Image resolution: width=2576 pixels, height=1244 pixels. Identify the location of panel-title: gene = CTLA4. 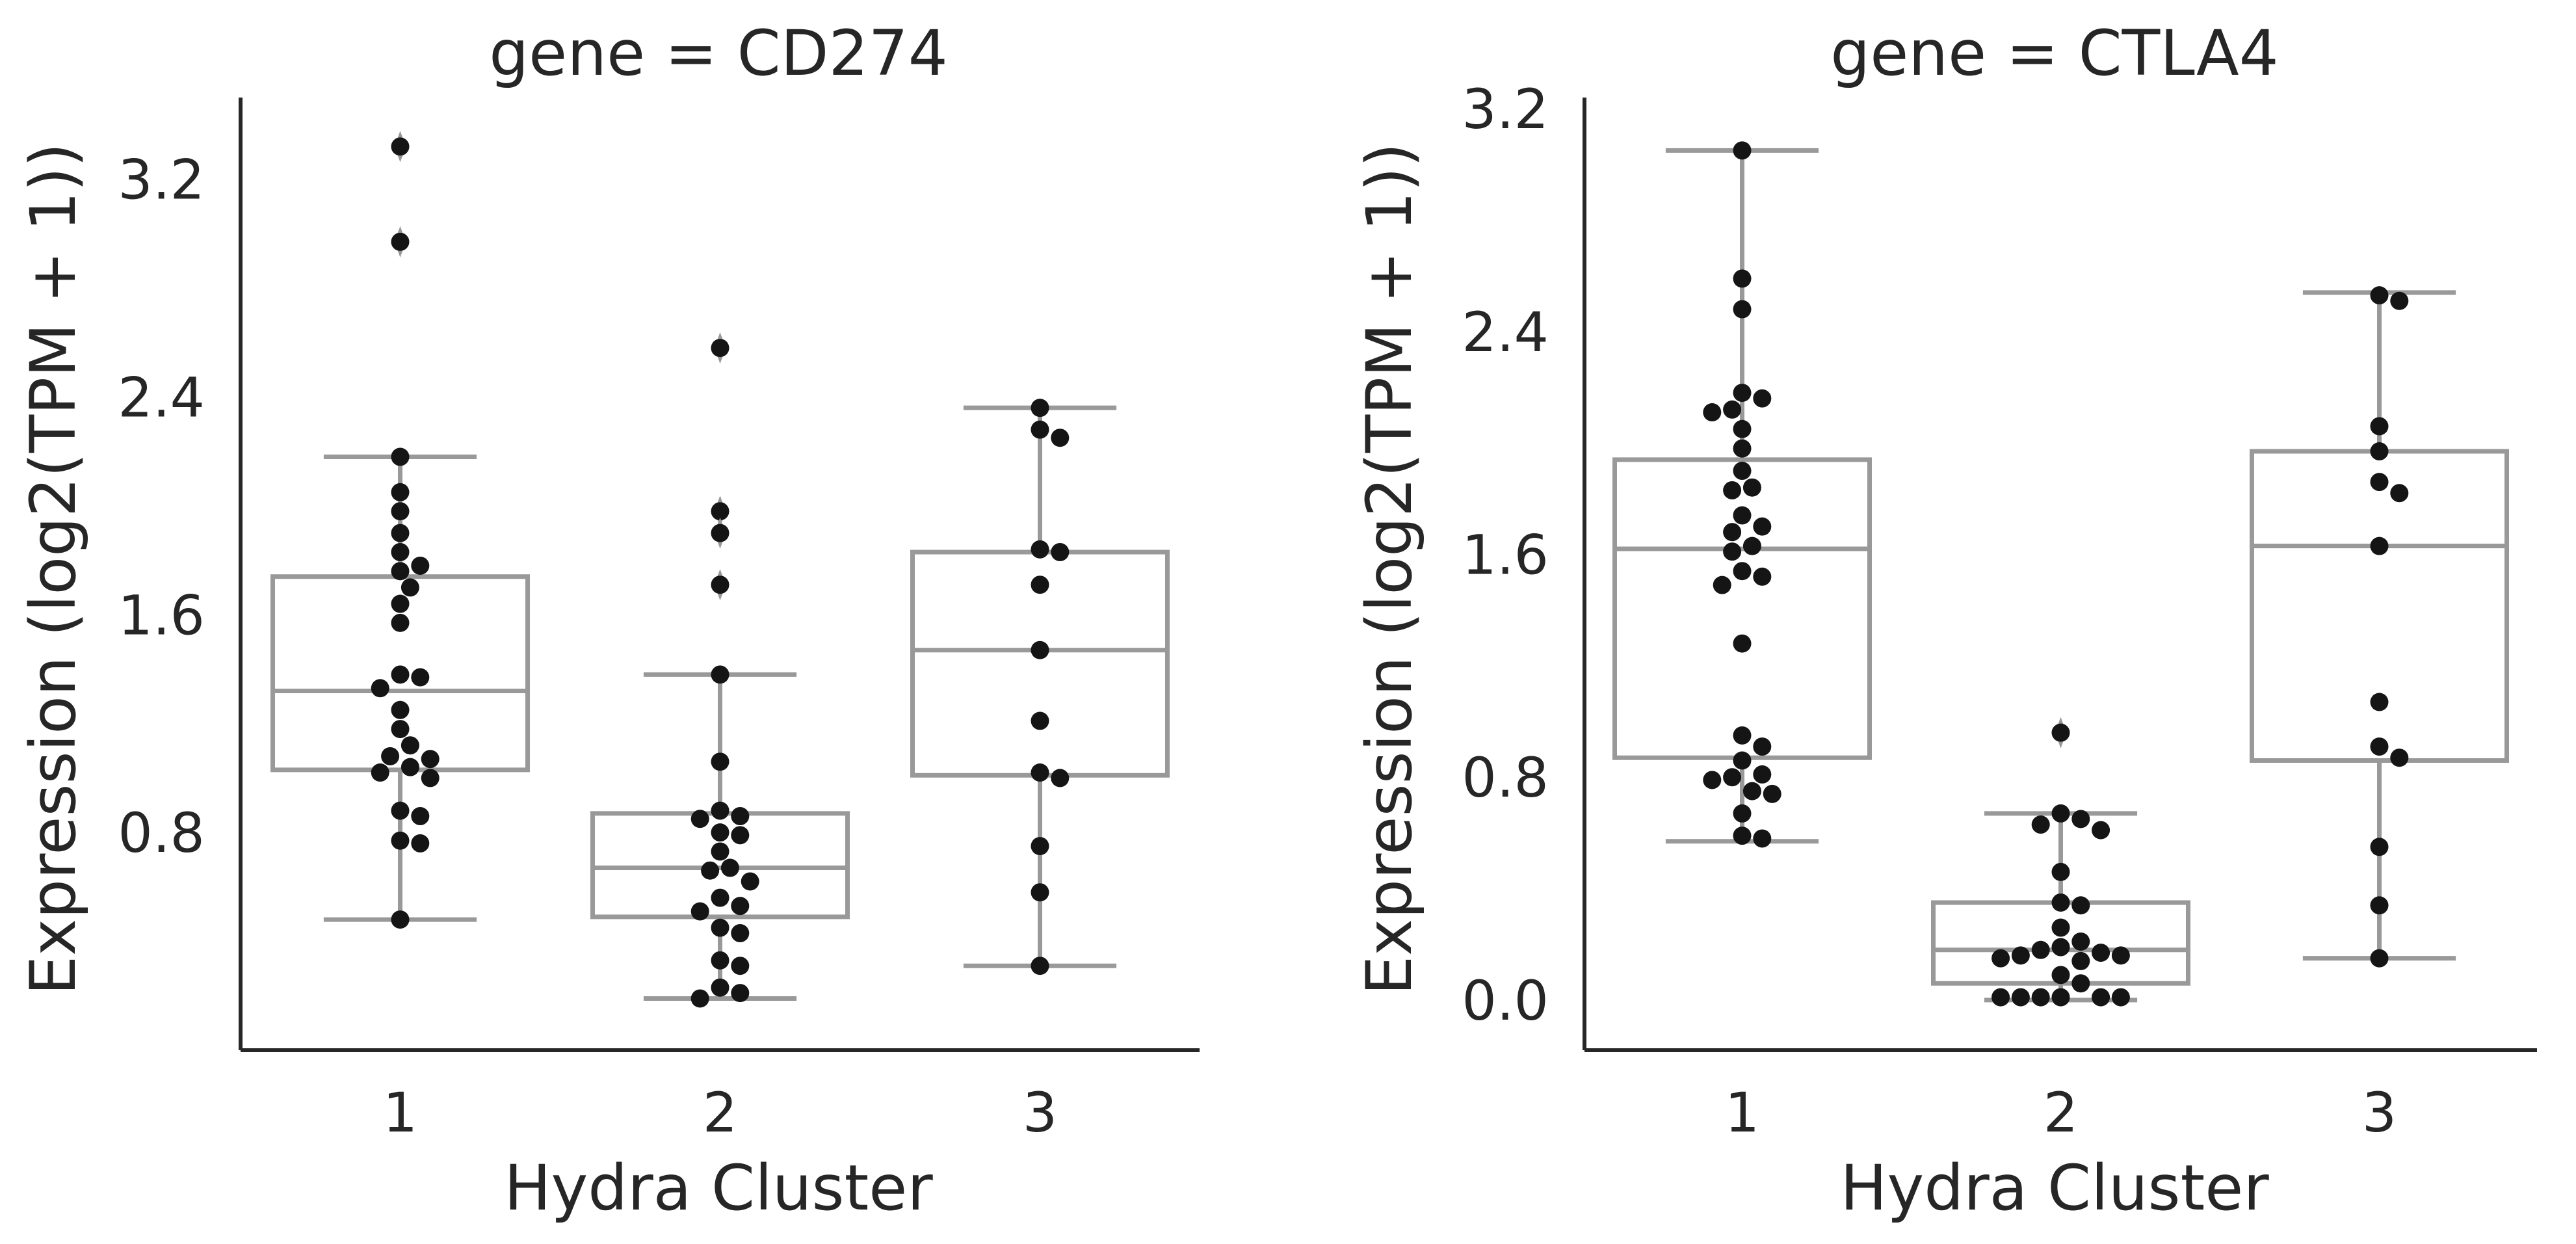
(2054, 53).